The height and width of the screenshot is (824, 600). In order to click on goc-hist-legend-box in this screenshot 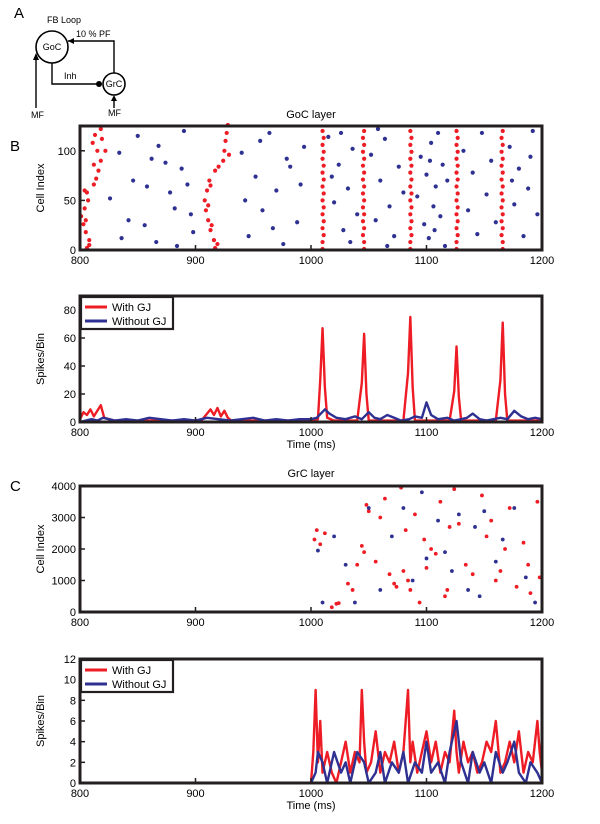, I will do `click(127, 313)`.